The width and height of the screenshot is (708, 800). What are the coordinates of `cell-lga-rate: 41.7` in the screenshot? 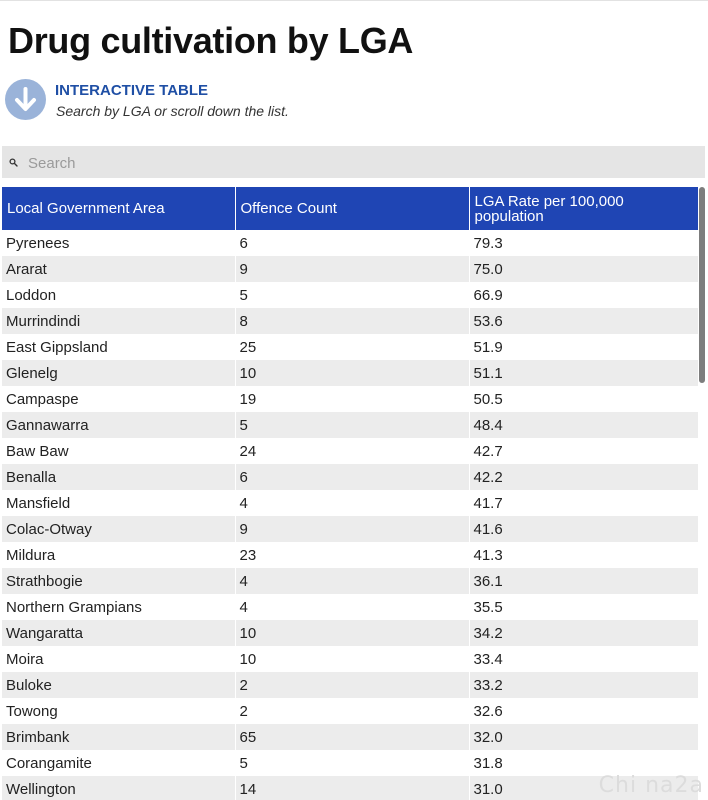 It's located at (488, 503).